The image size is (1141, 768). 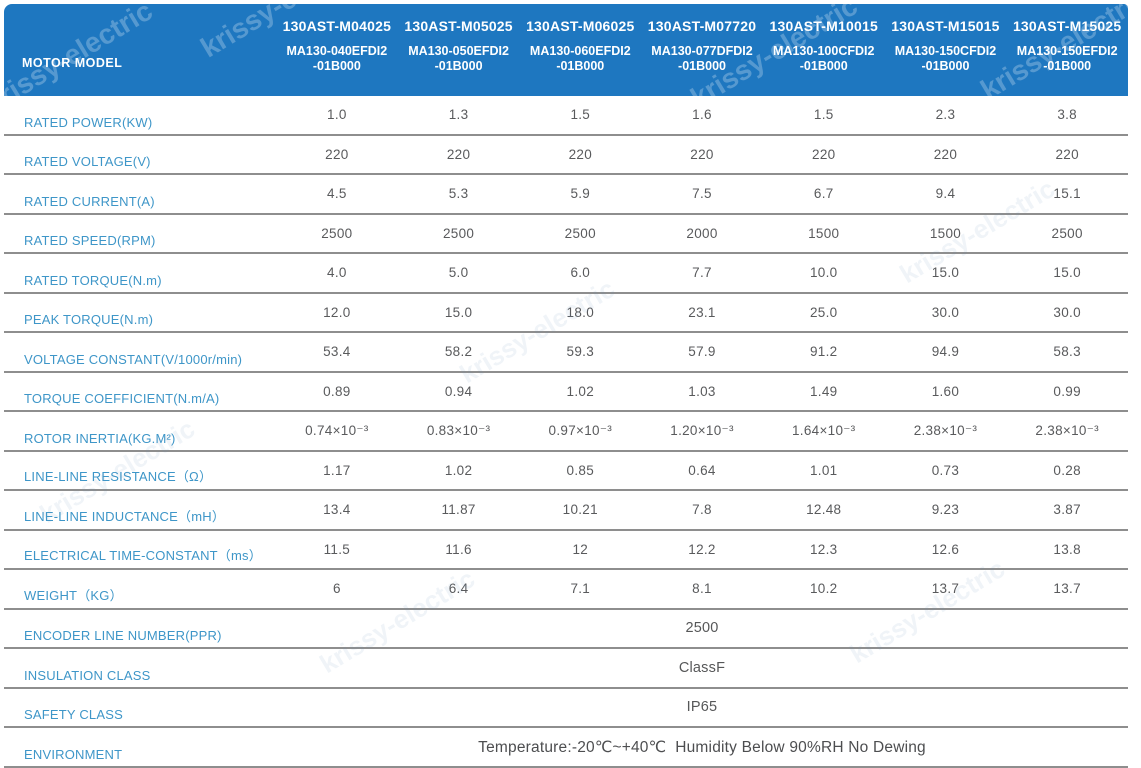 What do you see at coordinates (823, 273) in the screenshot?
I see `spec-value: 10.0` at bounding box center [823, 273].